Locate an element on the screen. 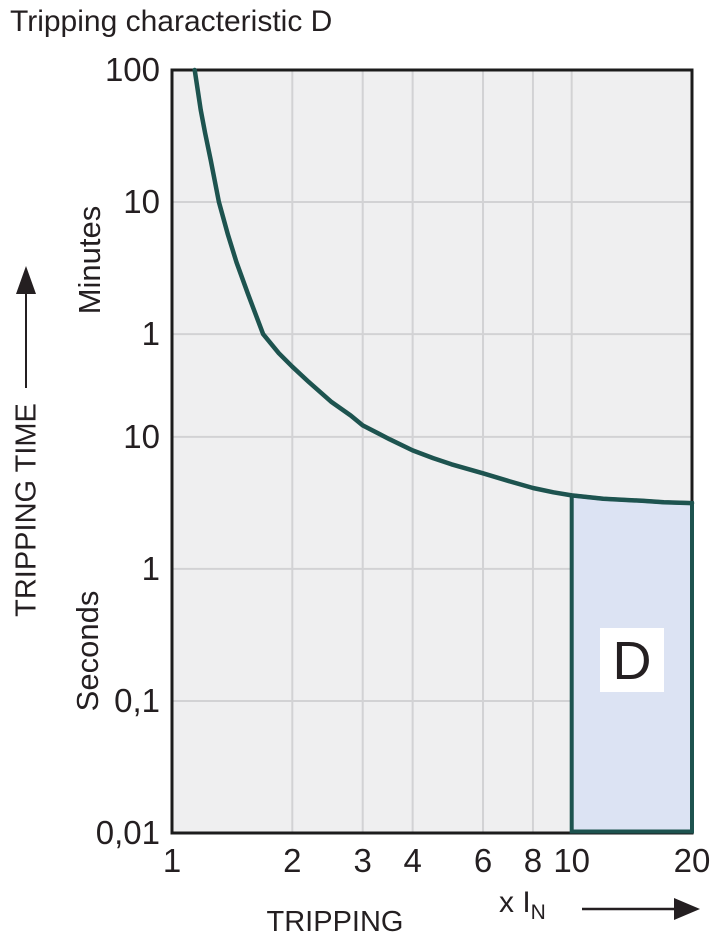  x-axis-unit: x IN is located at coordinates (522, 905).